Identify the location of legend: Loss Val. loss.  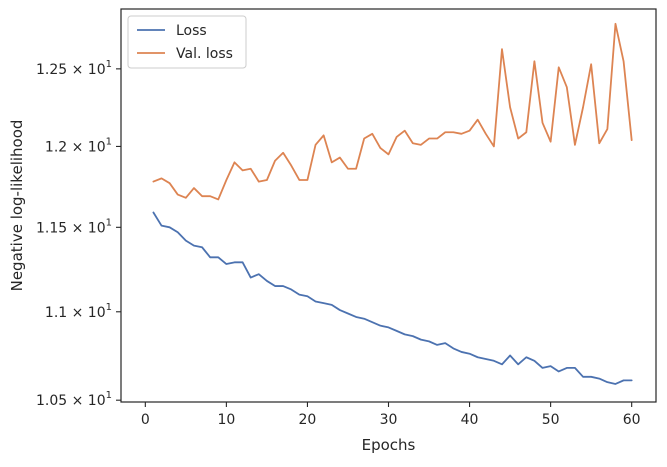
(187, 42).